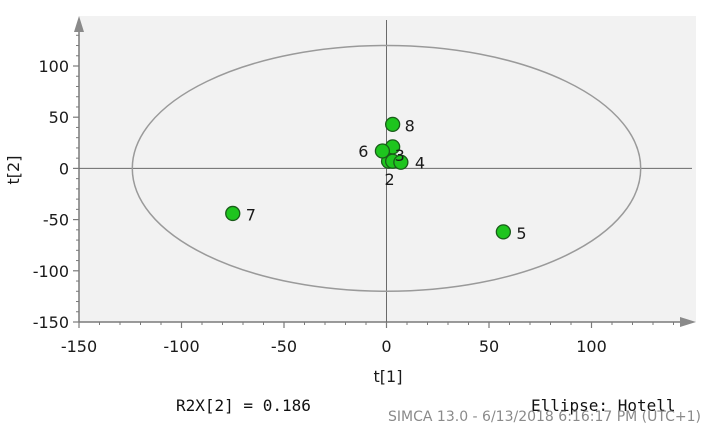 The height and width of the screenshot is (433, 714). I want to click on data-point-label-3: 3, so click(400, 155).